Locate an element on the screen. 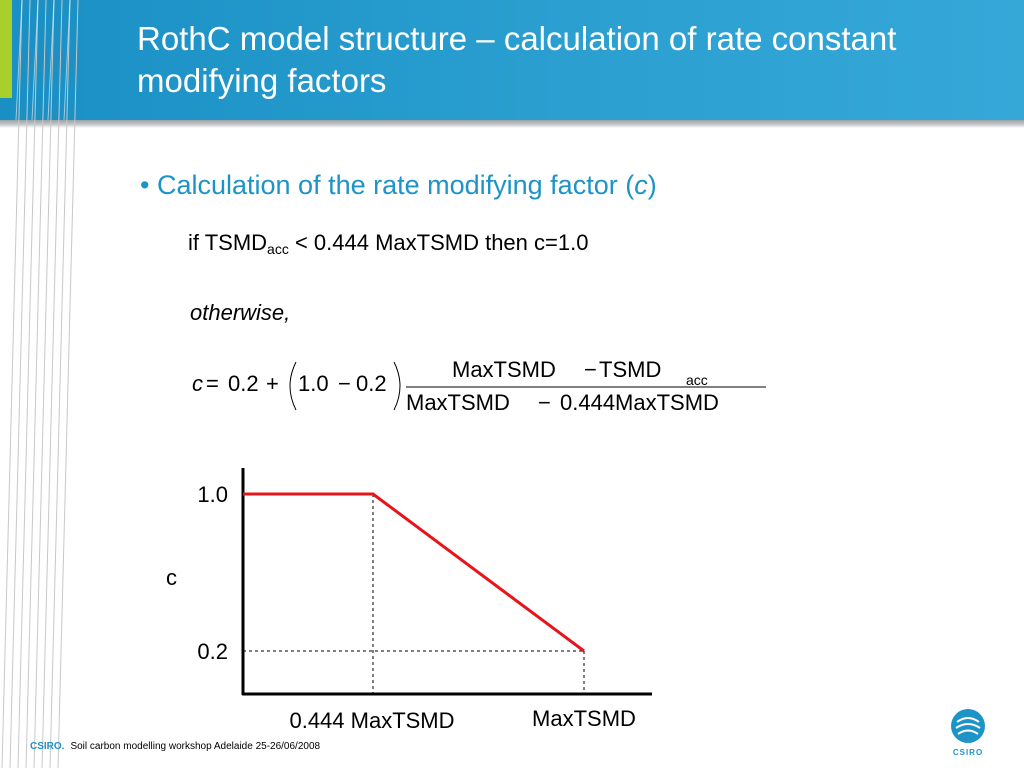  accent-tab is located at coordinates (6, 49).